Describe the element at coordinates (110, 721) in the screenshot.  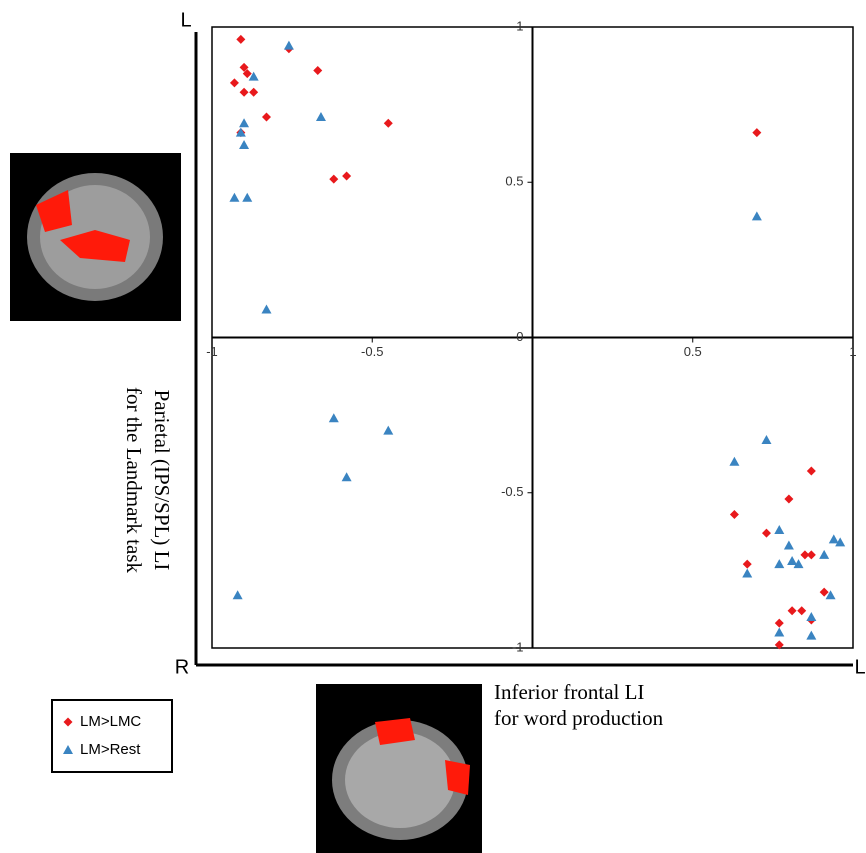
I see `legend-label: LM>LMC` at that location.